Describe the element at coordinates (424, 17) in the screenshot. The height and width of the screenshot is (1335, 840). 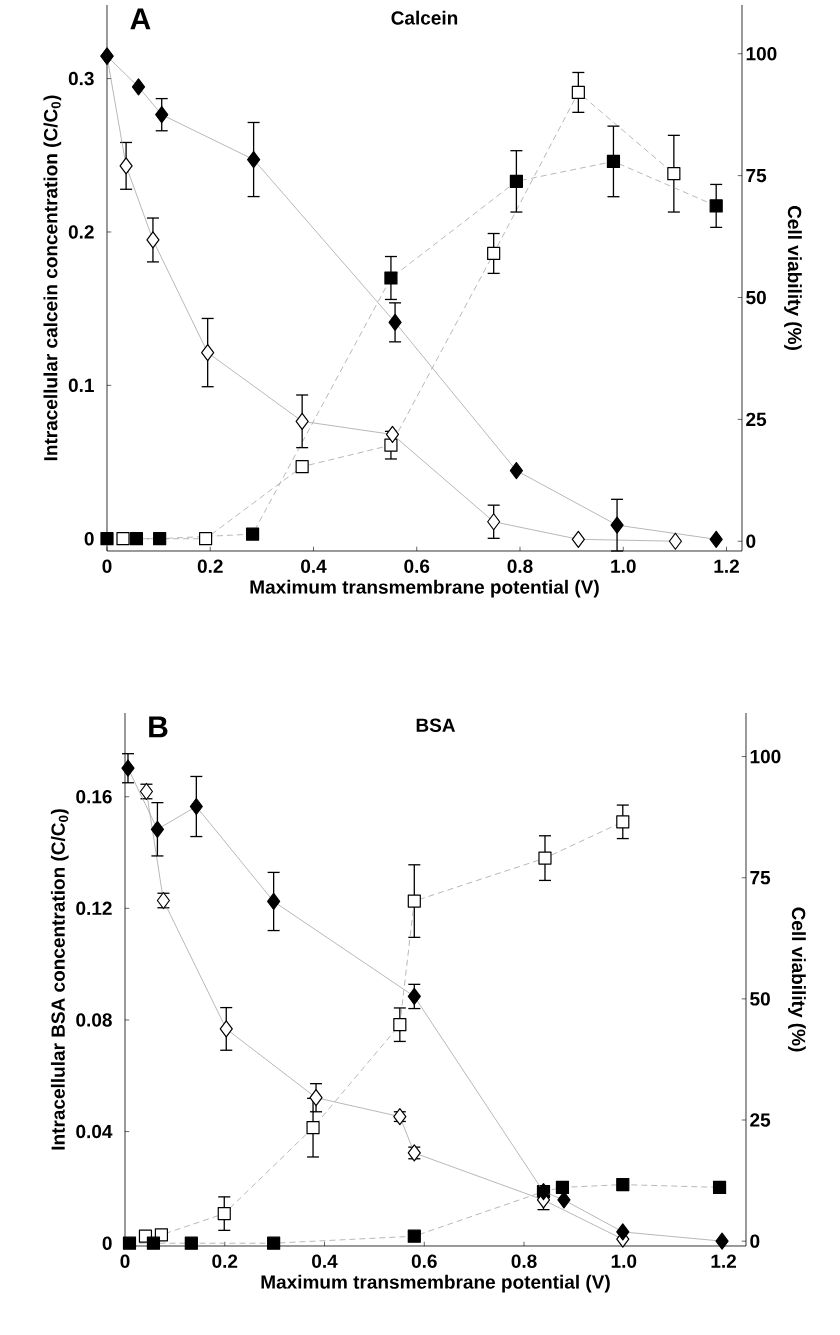
I see `chart-title: Calcein` at that location.